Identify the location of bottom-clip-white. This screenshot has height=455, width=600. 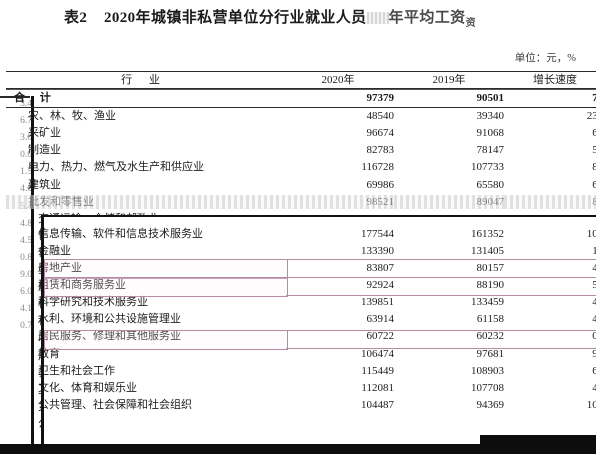
(280, 439).